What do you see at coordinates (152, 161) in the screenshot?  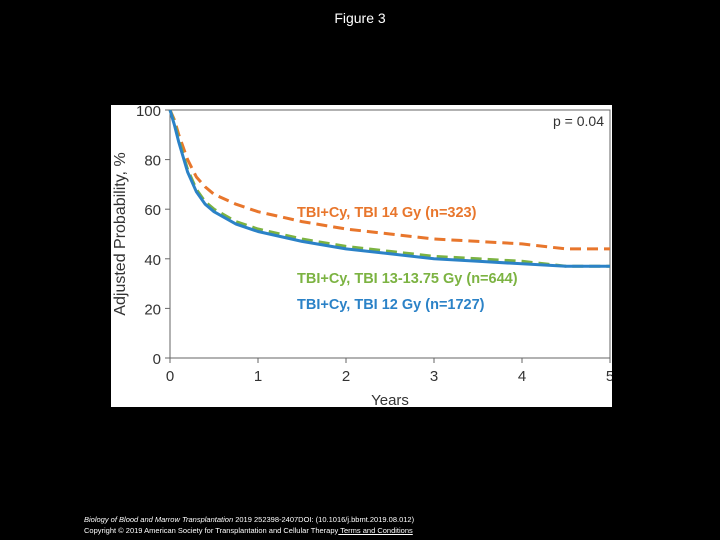 I see `y-tick-label: 80` at bounding box center [152, 161].